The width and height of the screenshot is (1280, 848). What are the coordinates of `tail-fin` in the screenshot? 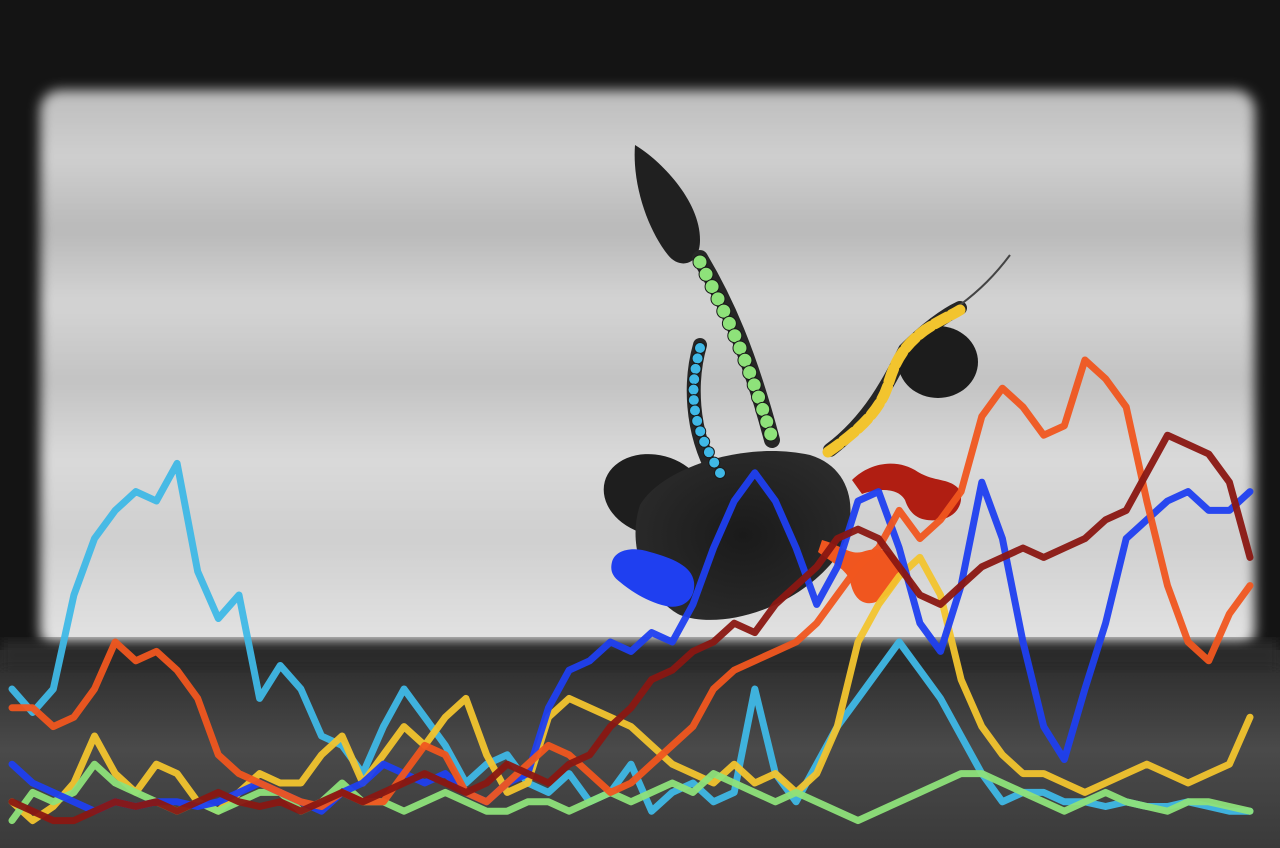 It's located at (667, 204).